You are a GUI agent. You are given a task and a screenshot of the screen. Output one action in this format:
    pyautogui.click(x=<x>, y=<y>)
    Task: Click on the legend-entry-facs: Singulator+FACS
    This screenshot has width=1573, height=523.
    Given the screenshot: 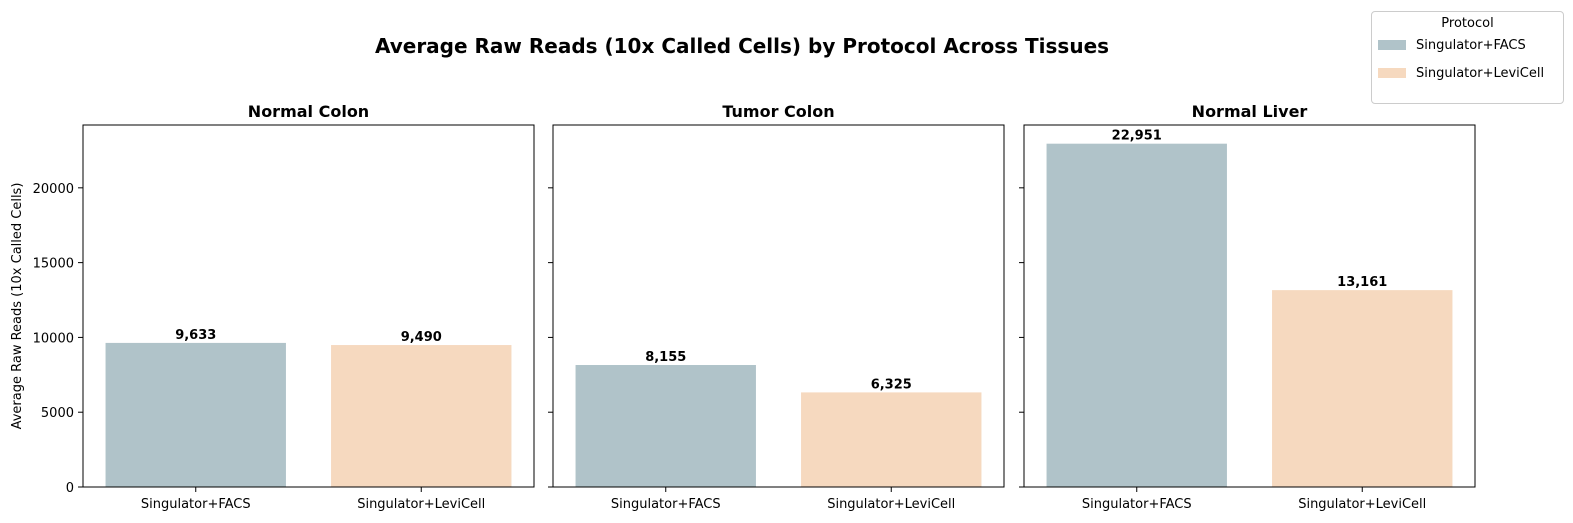 What is the action you would take?
    pyautogui.click(x=1452, y=45)
    